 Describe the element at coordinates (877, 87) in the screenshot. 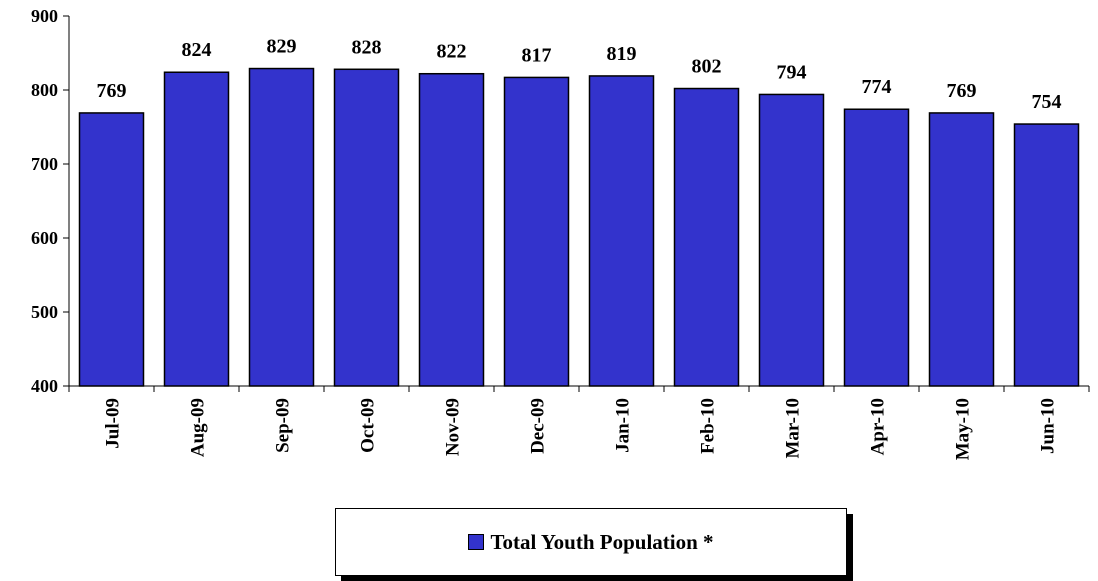

I see `data-label: 774` at that location.